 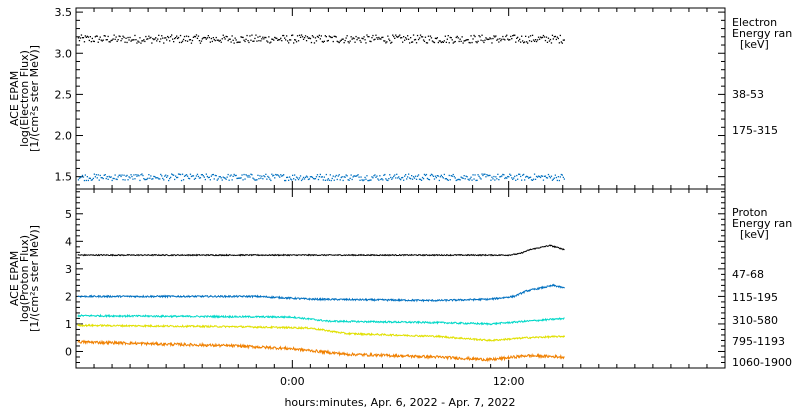 What do you see at coordinates (64, 136) in the screenshot?
I see `y-tick-label: 2.0` at bounding box center [64, 136].